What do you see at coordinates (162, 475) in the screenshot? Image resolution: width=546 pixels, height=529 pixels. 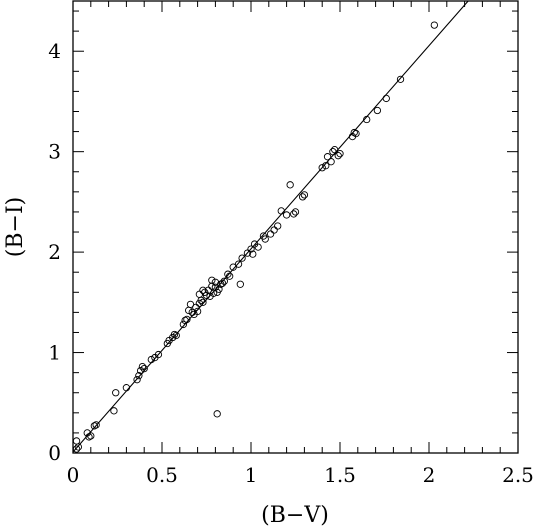 I see `x-tick-label: 0.5` at bounding box center [162, 475].